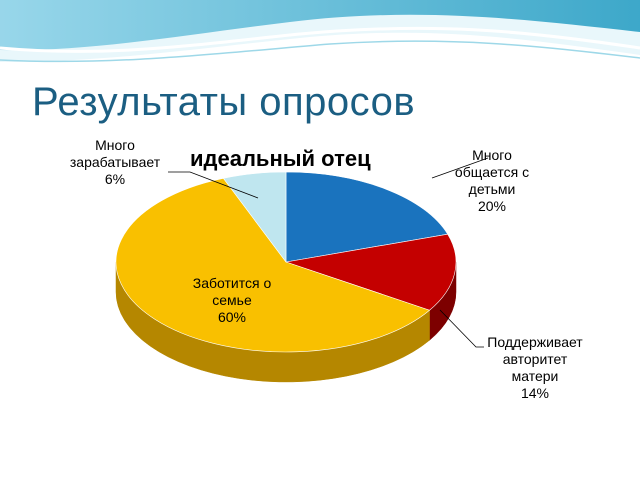 This screenshot has width=640, height=480. I want to click on pie-label-3: Много зарабатывает 6%, so click(115, 162).